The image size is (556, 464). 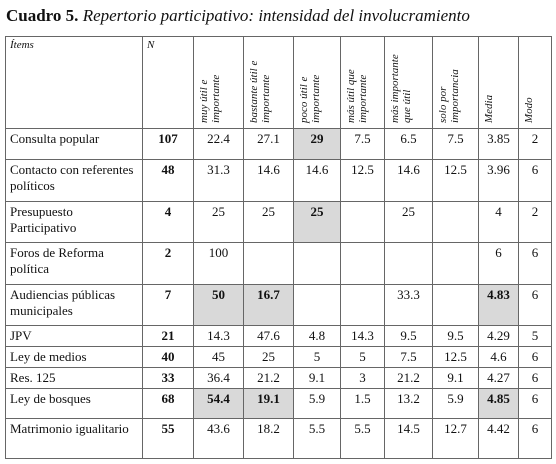 I want to click on value-cell: 4.6, so click(x=498, y=357).